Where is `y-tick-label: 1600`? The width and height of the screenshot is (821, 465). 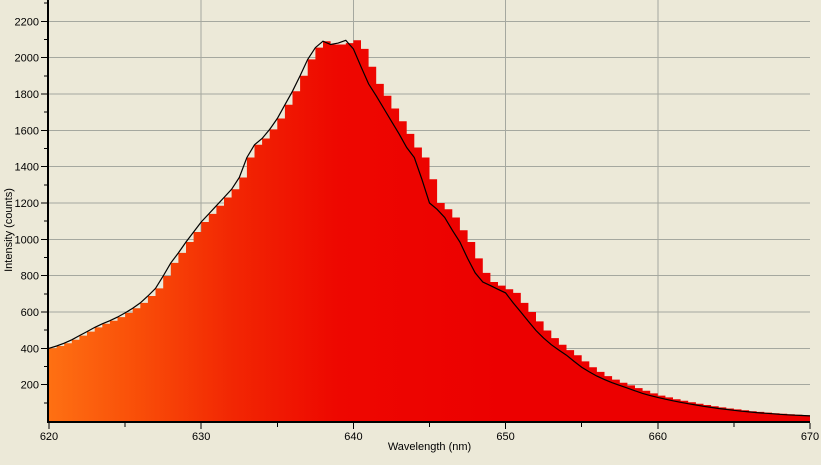 y-tick-label: 1600 is located at coordinates (27, 131).